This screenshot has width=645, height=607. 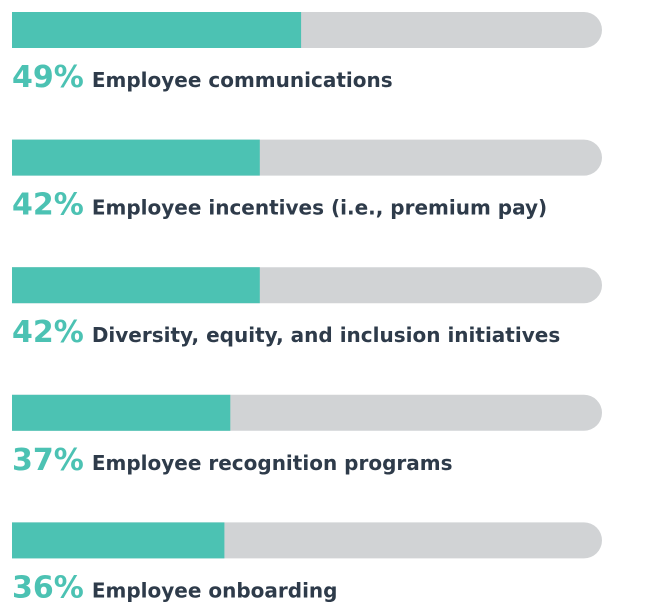 What do you see at coordinates (48, 77) in the screenshot?
I see `value-label: 49%` at bounding box center [48, 77].